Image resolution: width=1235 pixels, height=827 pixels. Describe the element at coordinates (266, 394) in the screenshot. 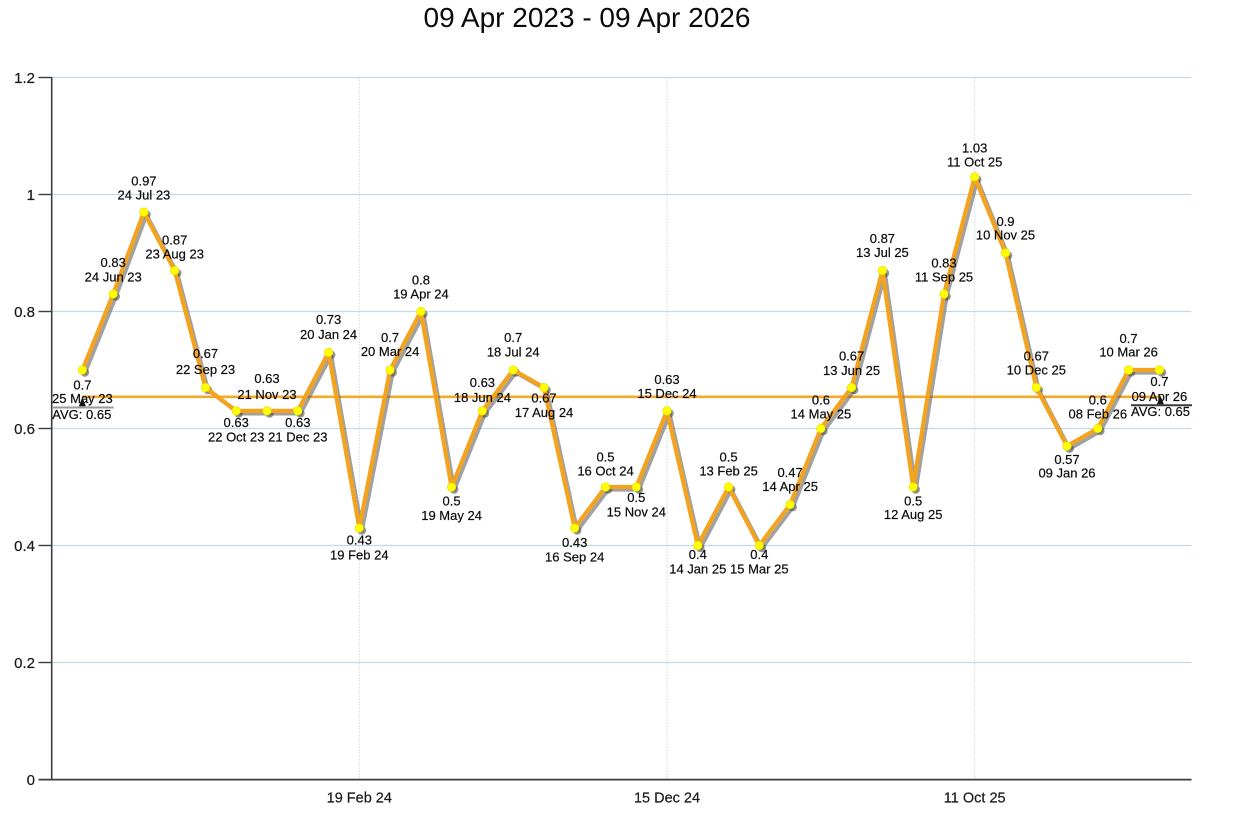

I see `svg-text: 21 Nov 23` at that location.